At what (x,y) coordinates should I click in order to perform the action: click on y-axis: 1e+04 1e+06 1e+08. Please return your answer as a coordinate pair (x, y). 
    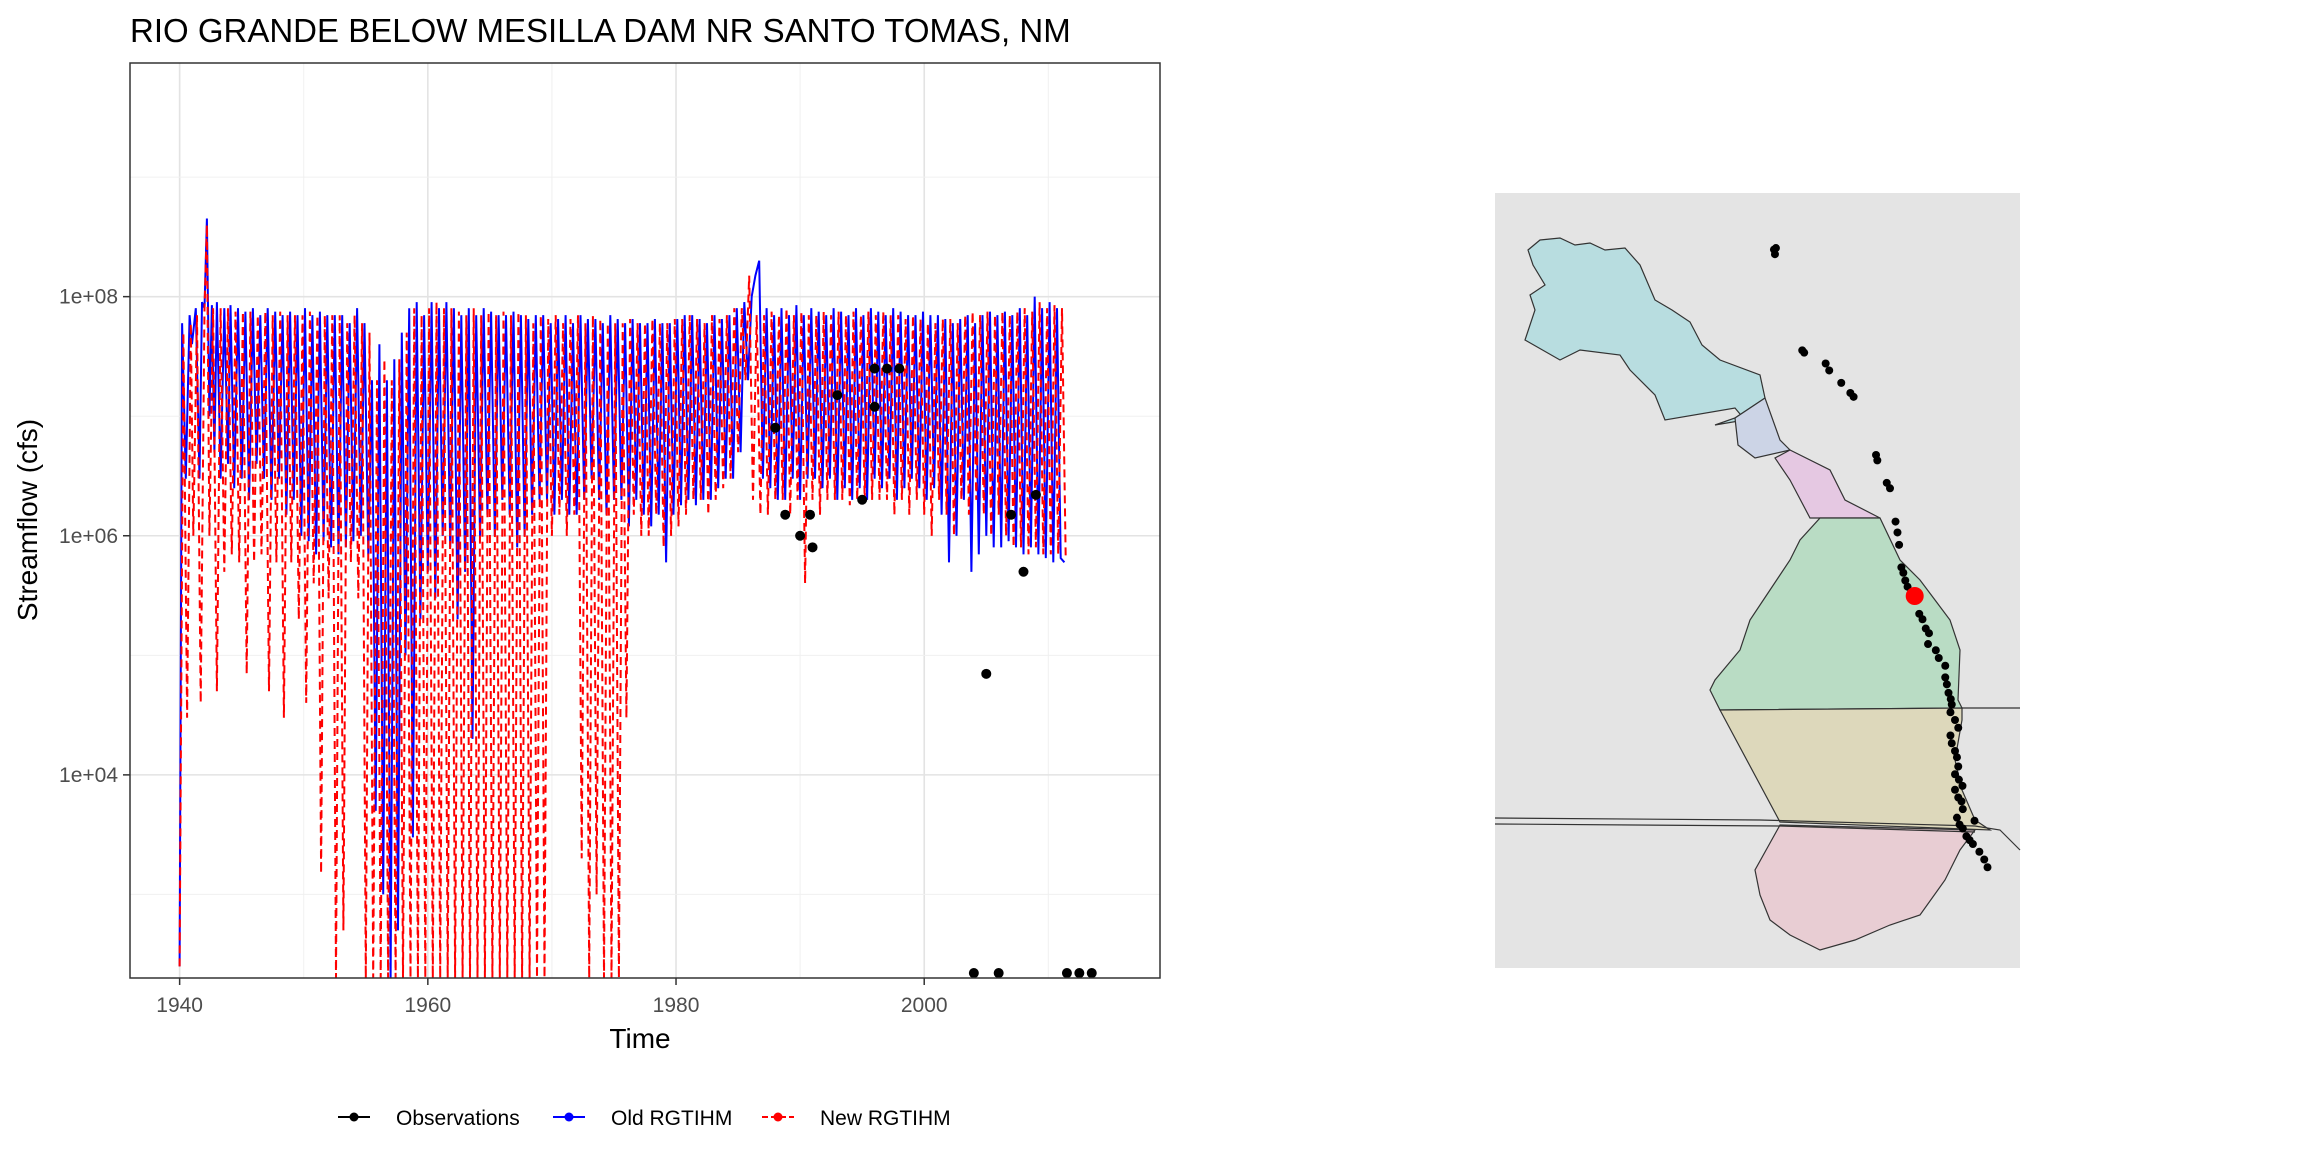
    Looking at the image, I should click on (94, 536).